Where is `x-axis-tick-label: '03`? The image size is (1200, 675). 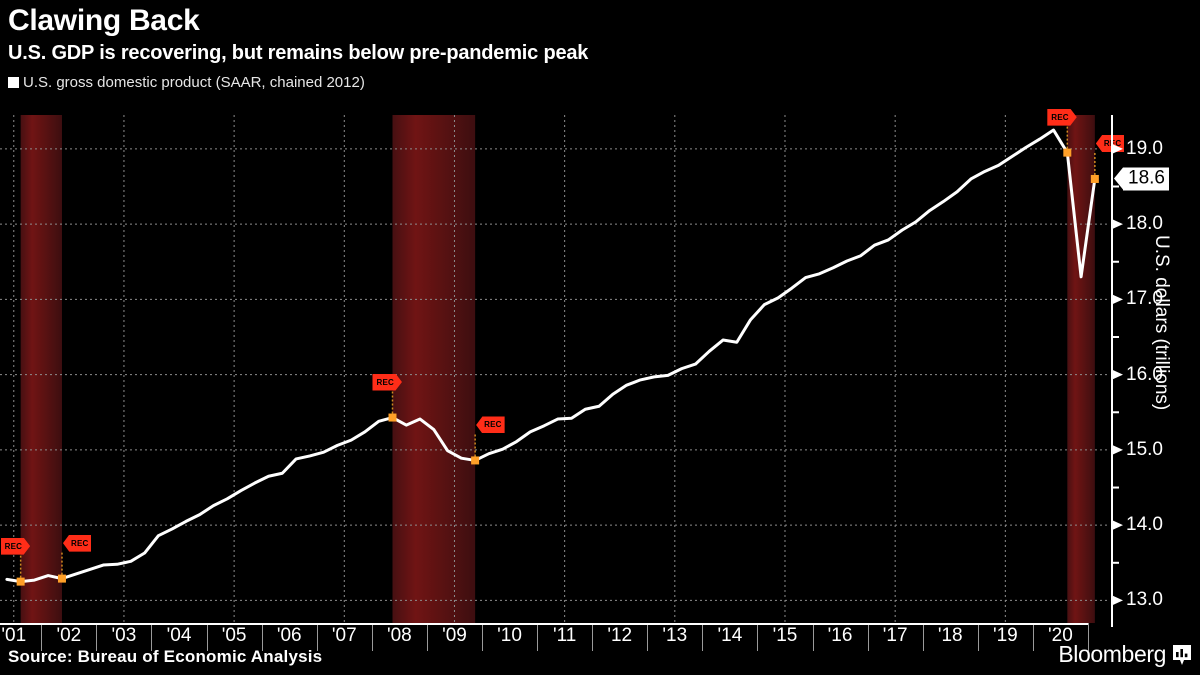
x-axis-tick-label: '03 is located at coordinates (124, 635).